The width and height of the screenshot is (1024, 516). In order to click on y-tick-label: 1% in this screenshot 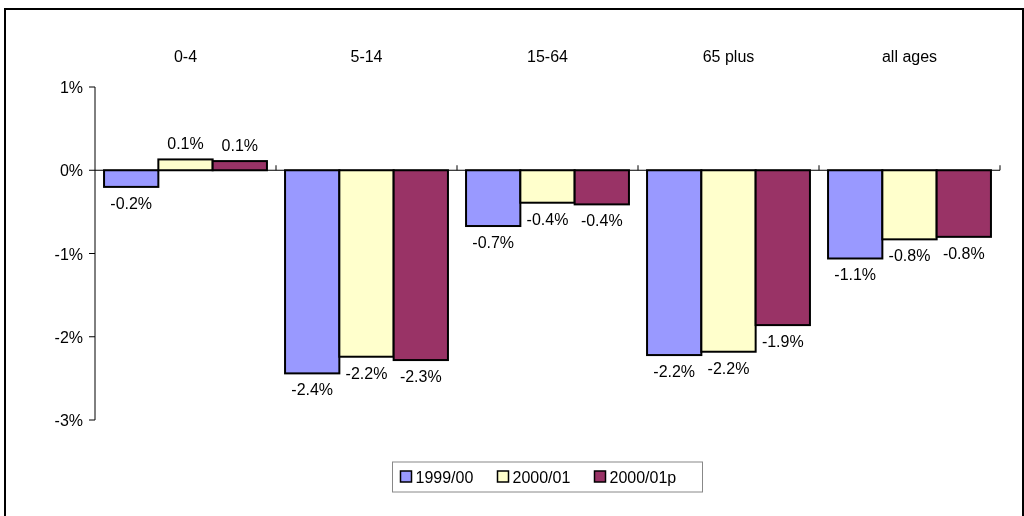, I will do `click(71, 87)`.